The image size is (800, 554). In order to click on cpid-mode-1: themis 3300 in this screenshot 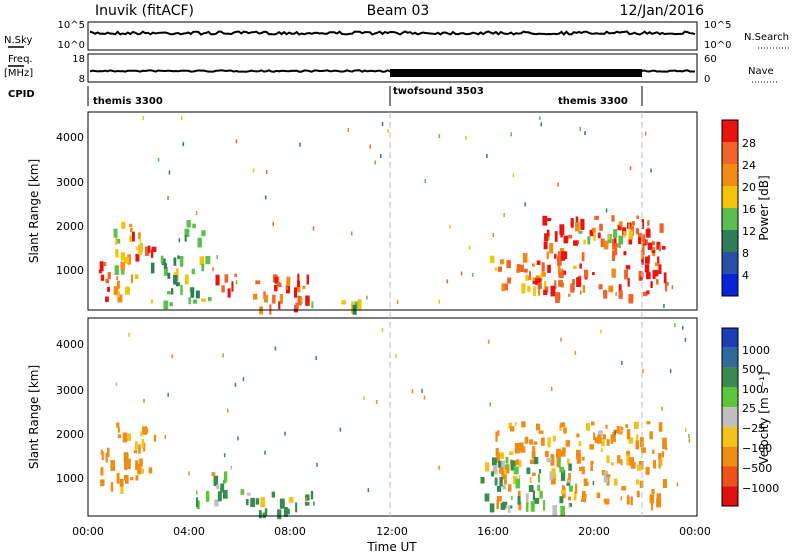, I will do `click(128, 101)`.